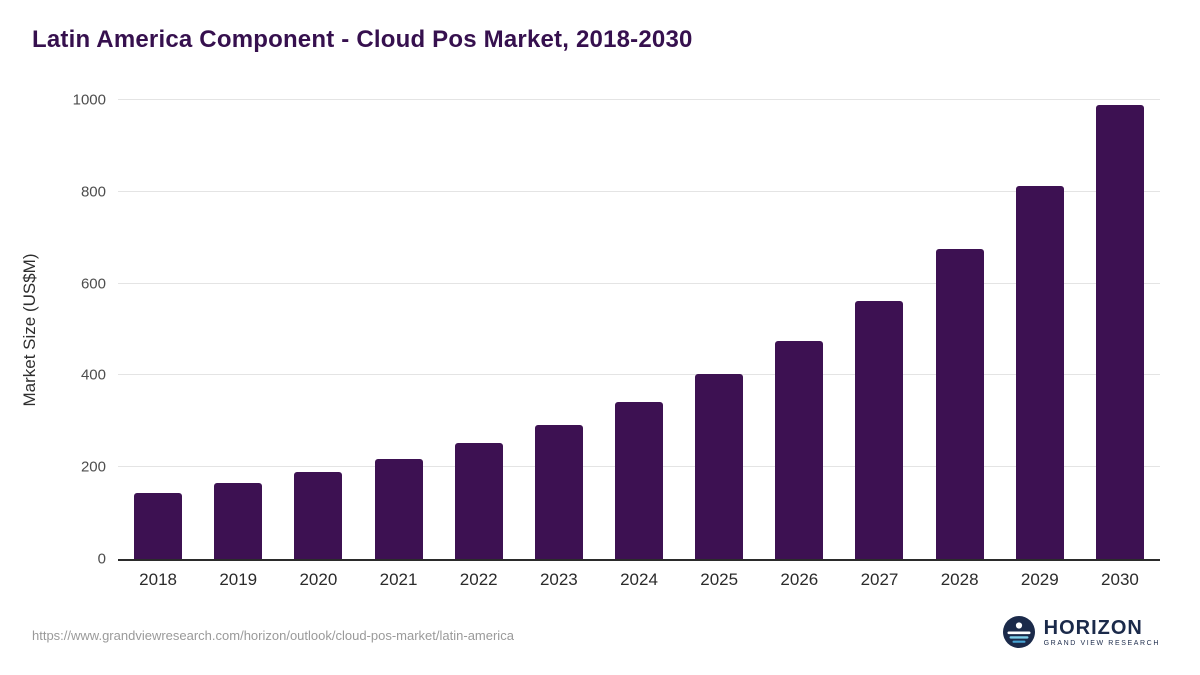  What do you see at coordinates (799, 579) in the screenshot?
I see `x-tick-label-2026: 2026` at bounding box center [799, 579].